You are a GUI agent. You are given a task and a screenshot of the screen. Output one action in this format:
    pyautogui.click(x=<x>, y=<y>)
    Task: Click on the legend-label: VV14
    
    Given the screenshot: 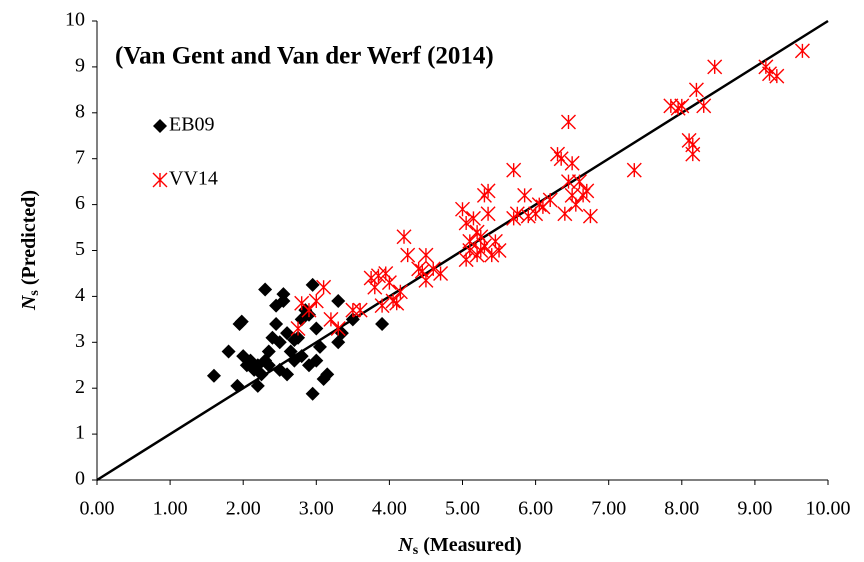 What is the action you would take?
    pyautogui.click(x=193, y=179)
    